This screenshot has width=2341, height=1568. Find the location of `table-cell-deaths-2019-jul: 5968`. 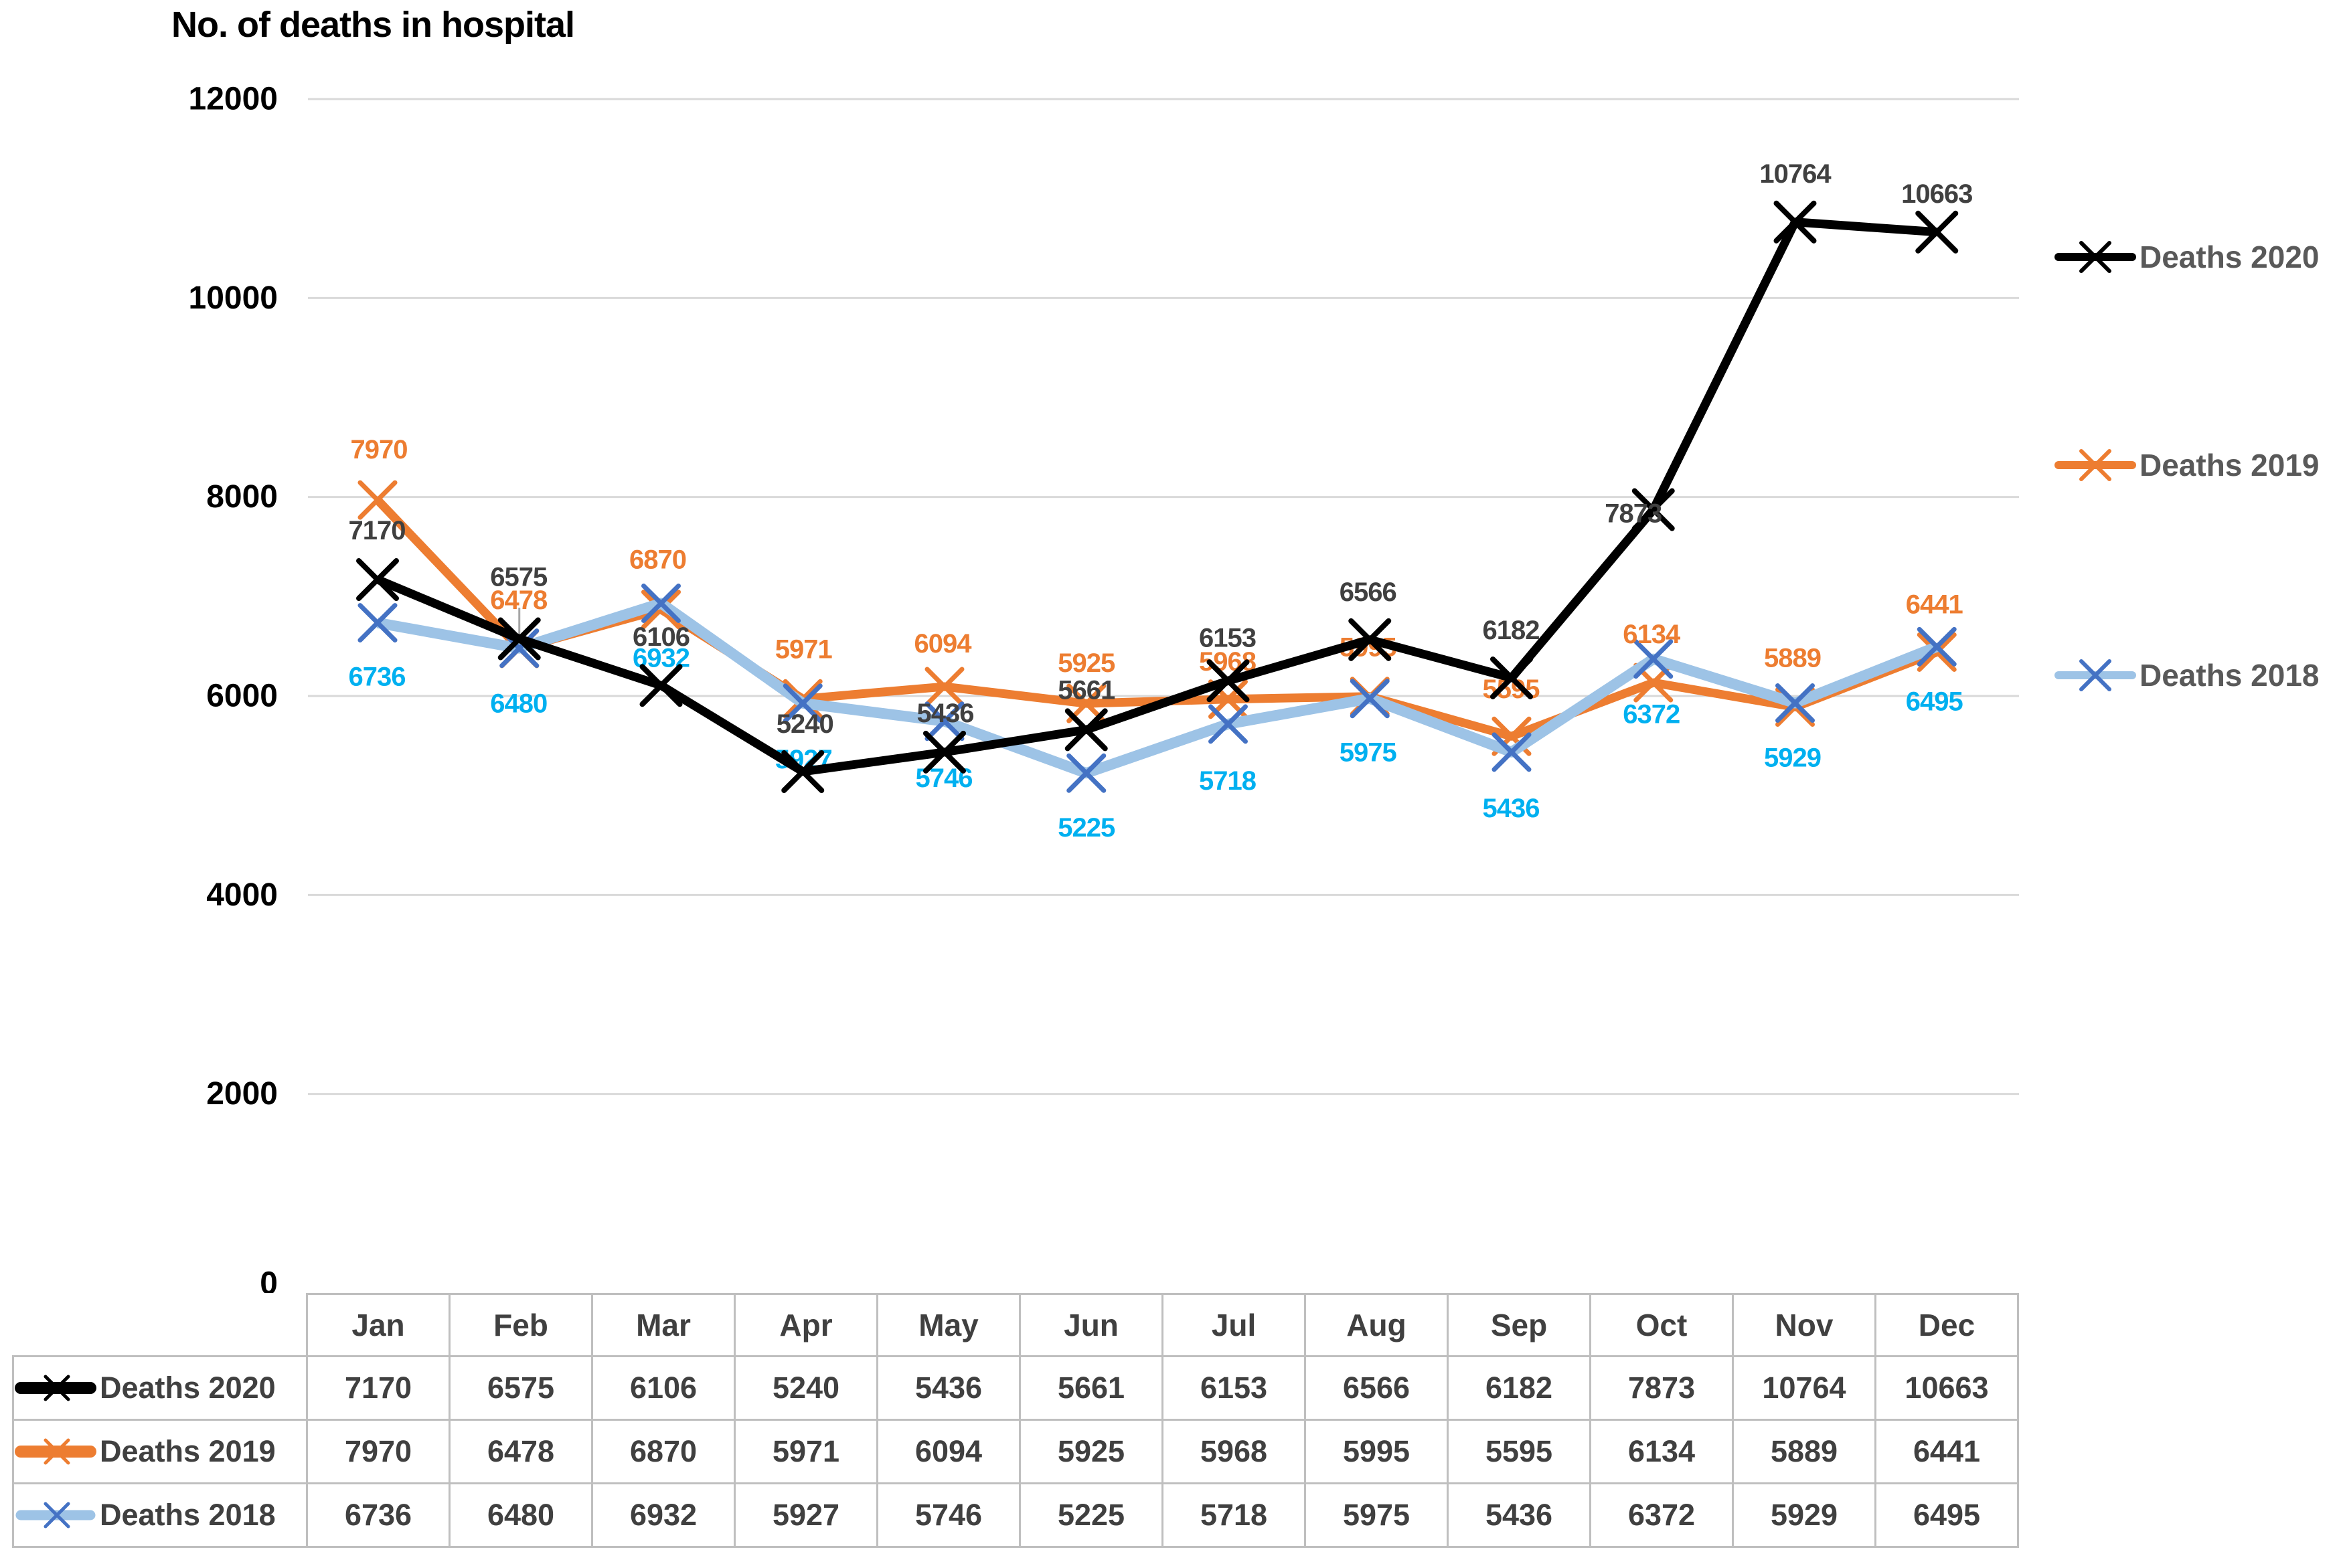

table-cell-deaths-2019-jul: 5968 is located at coordinates (1233, 1451).